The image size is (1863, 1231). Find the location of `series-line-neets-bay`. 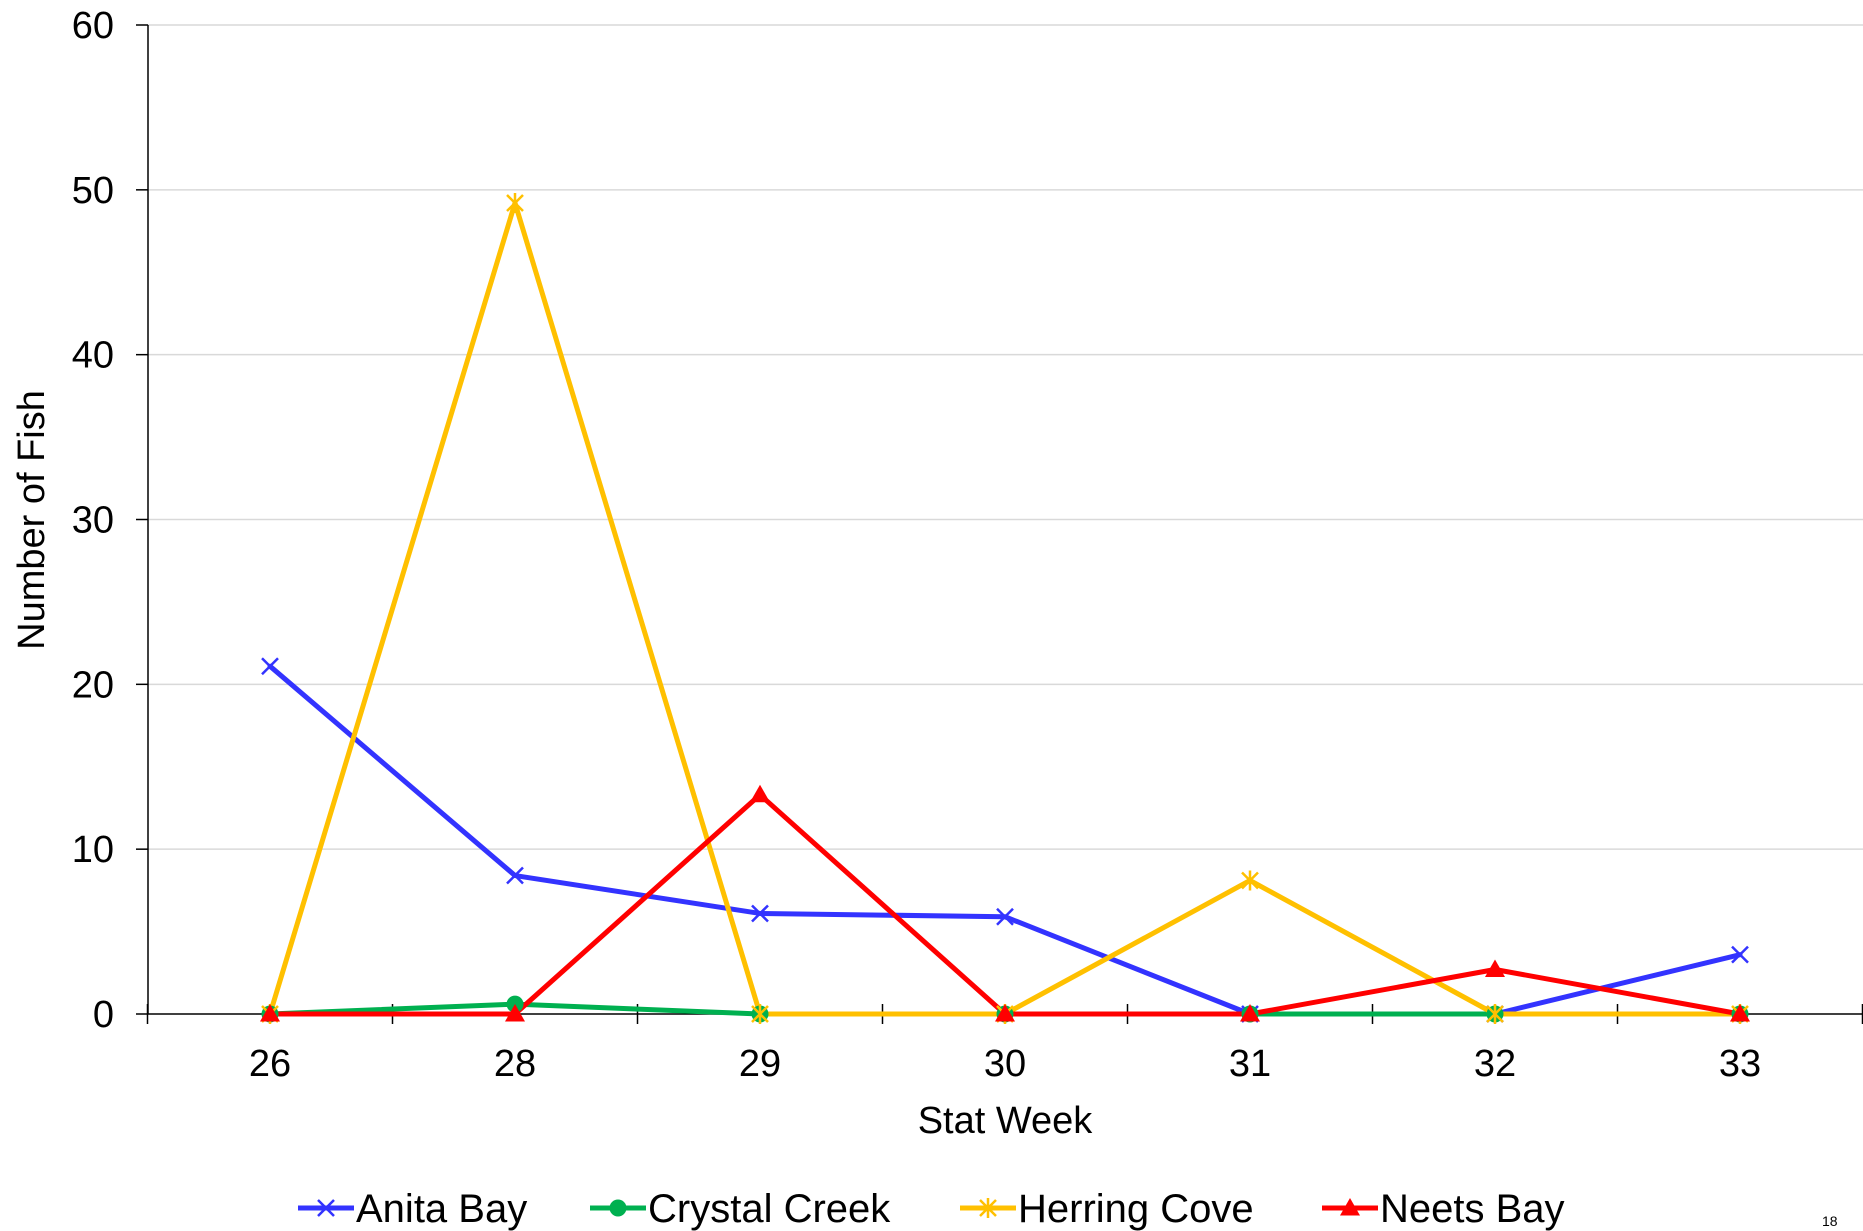

series-line-neets-bay is located at coordinates (1005, 904).